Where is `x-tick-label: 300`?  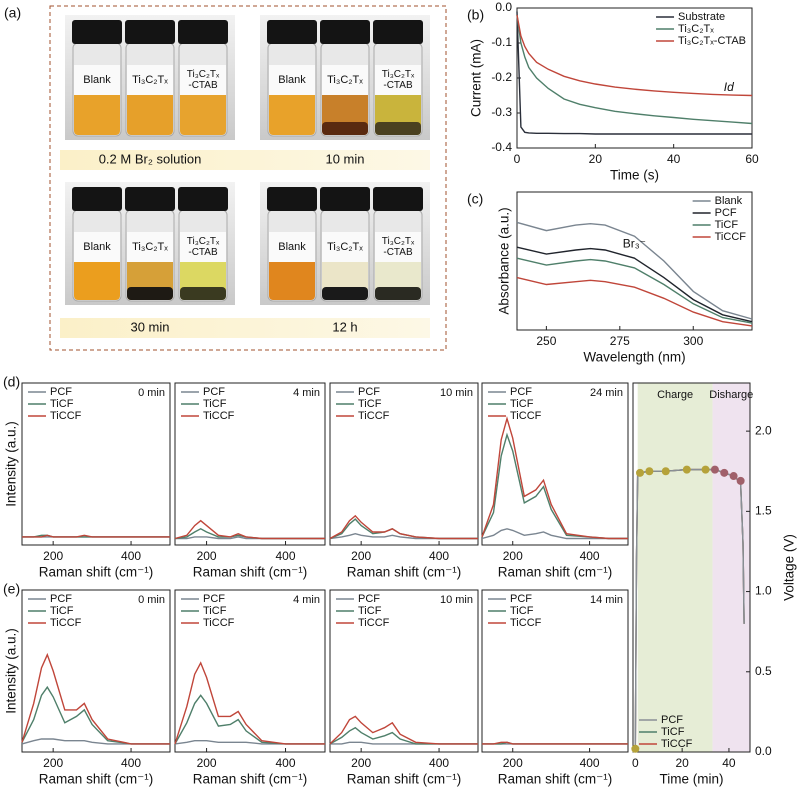 x-tick-label: 300 is located at coordinates (693, 341).